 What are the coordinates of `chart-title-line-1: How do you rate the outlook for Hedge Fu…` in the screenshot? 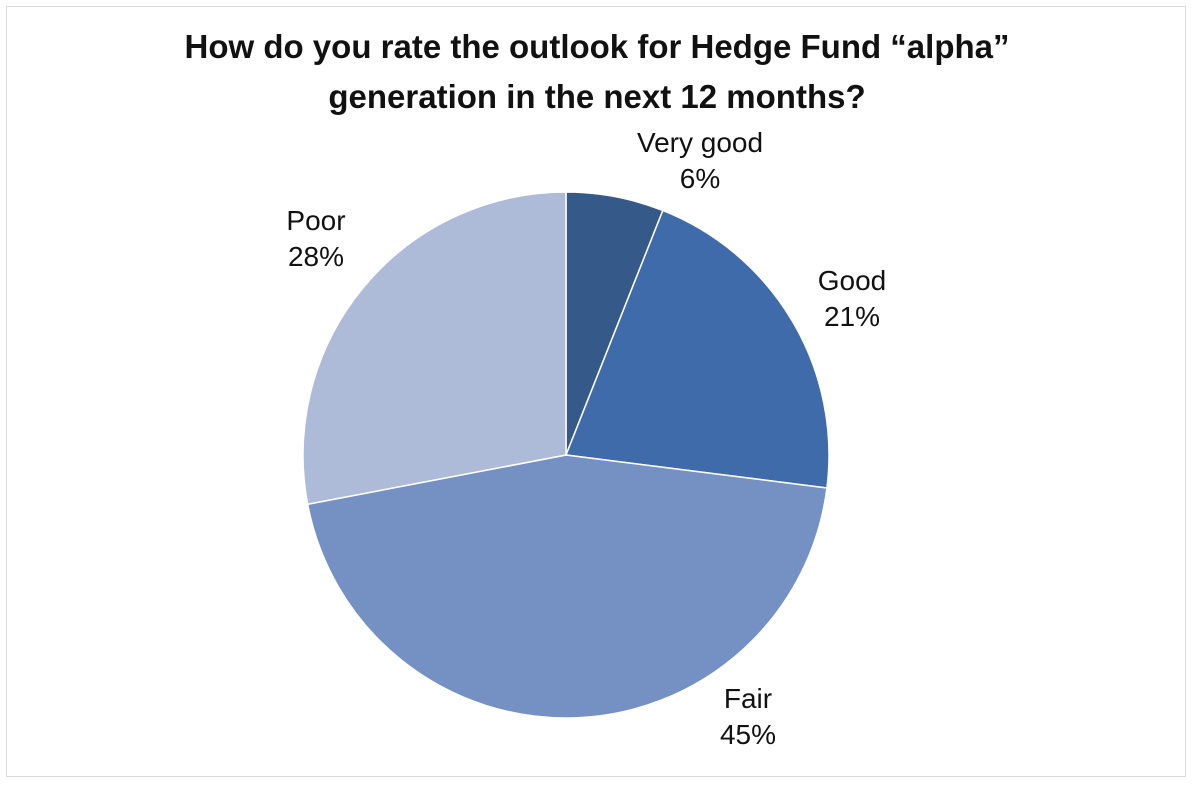 It's located at (597, 46).